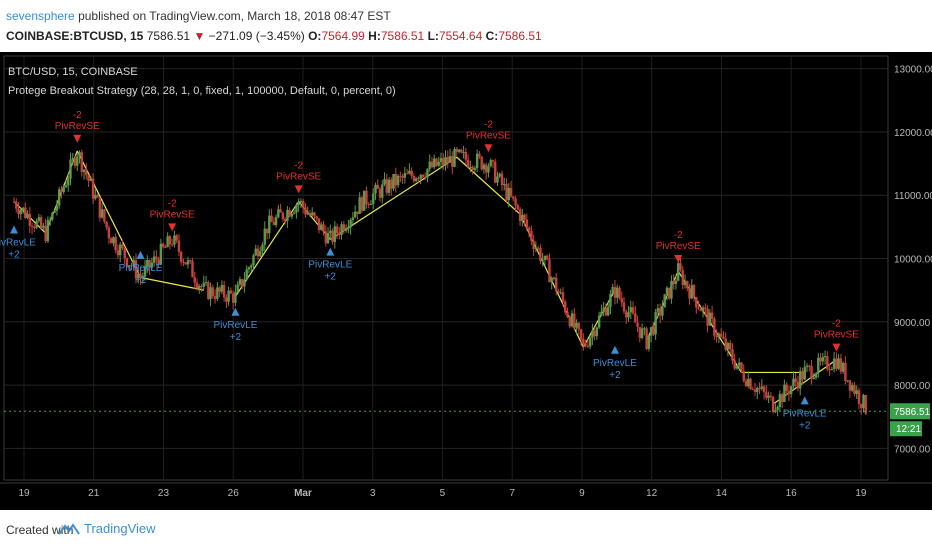  I want to click on short-signal-label: PivRevSE, so click(678, 246).